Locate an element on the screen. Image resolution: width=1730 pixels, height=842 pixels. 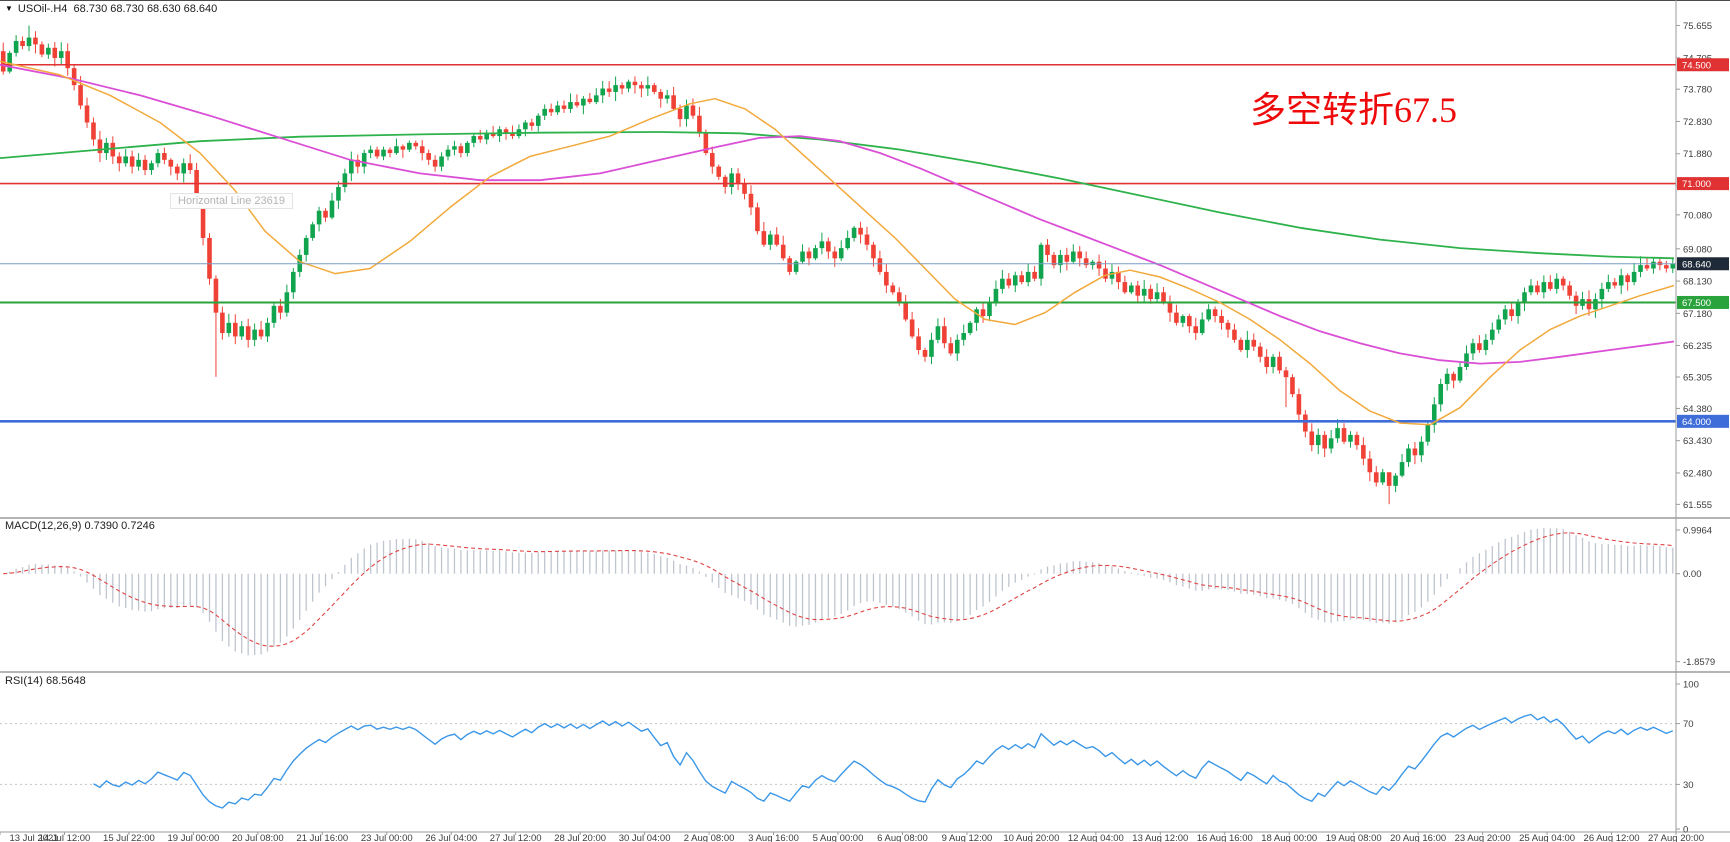
rsi-axis: 100 70 30 0 is located at coordinates (1687, 758).